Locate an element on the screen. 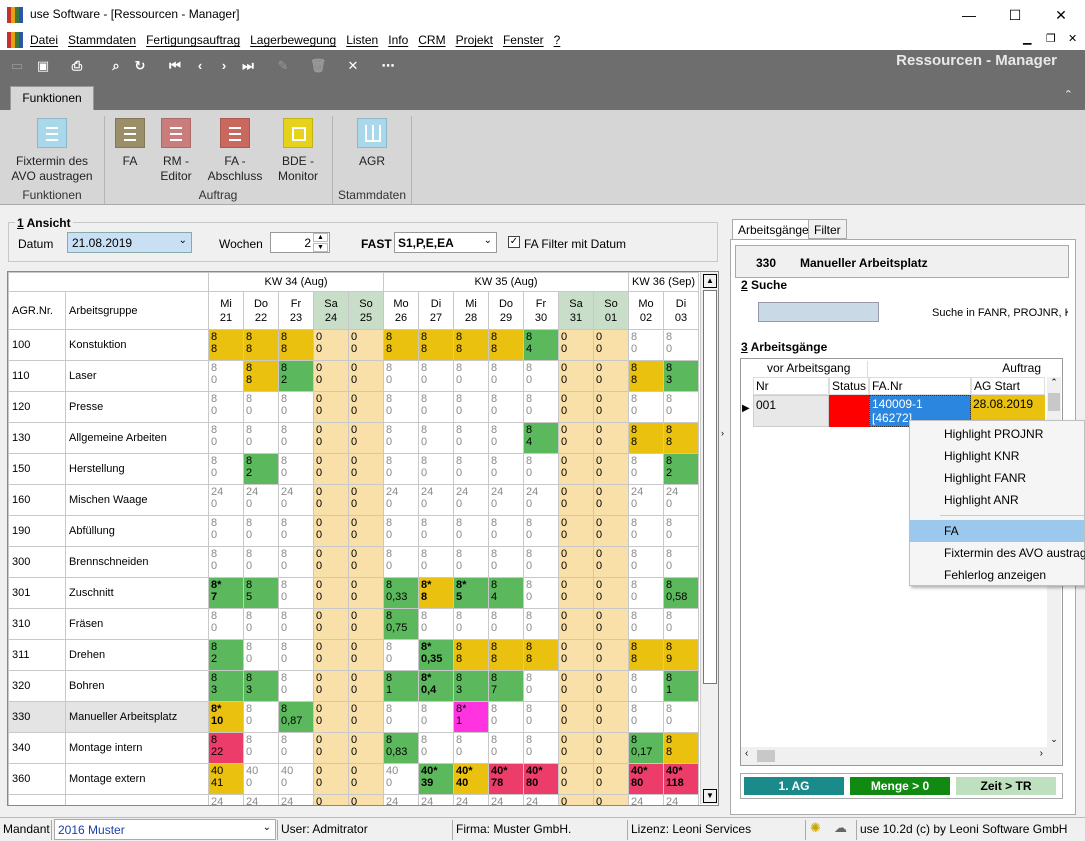  table-row: 310 Fräsen 8 0 8 0 8 0 0 0 0 0 8 0,75 8 0 8 0 8 0 8 0 0 0 0 0 8 0 8 0 is located at coordinates (353, 624).